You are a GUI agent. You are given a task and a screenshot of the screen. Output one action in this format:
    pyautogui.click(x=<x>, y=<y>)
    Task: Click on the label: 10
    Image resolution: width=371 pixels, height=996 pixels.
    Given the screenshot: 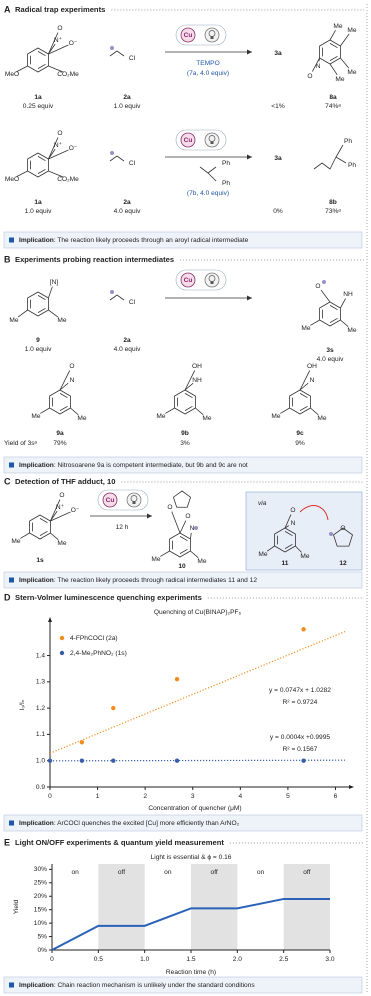 What is the action you would take?
    pyautogui.click(x=182, y=566)
    